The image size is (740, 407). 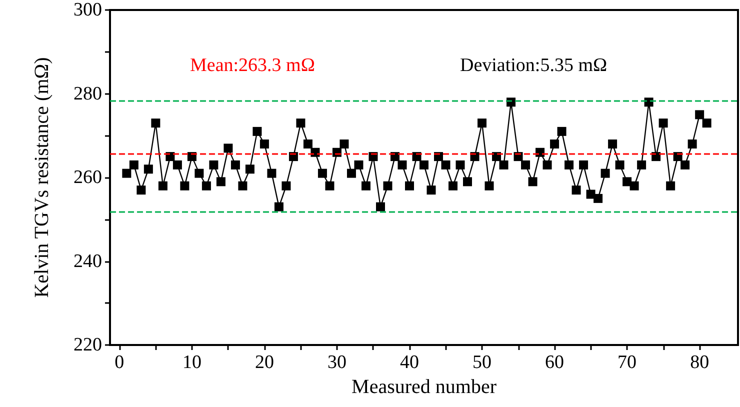 I want to click on x-tick-label: 0, so click(x=119, y=362).